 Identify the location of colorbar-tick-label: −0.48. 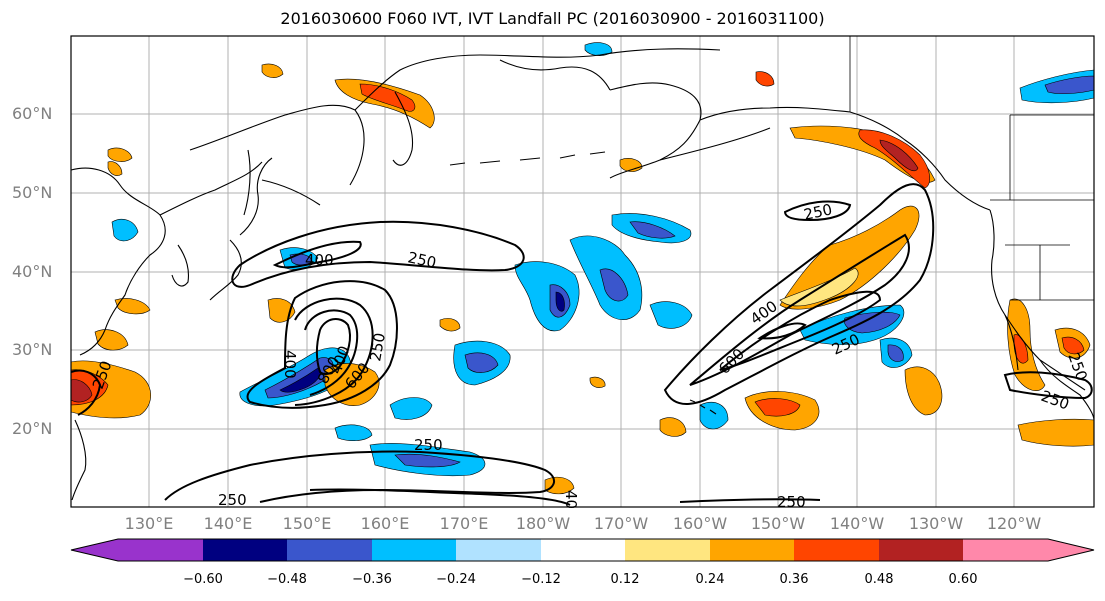
(287, 579).